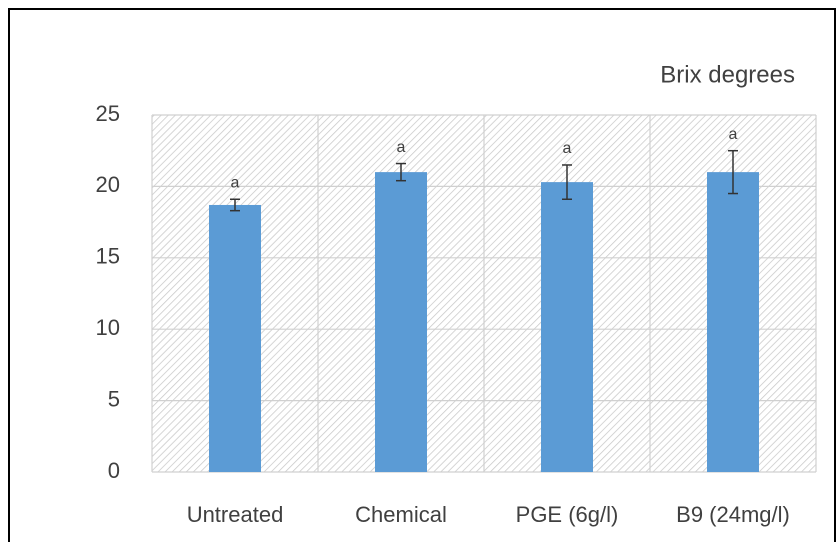 The width and height of the screenshot is (837, 542). I want to click on x-tick-label: PGE (6g/l), so click(567, 514).